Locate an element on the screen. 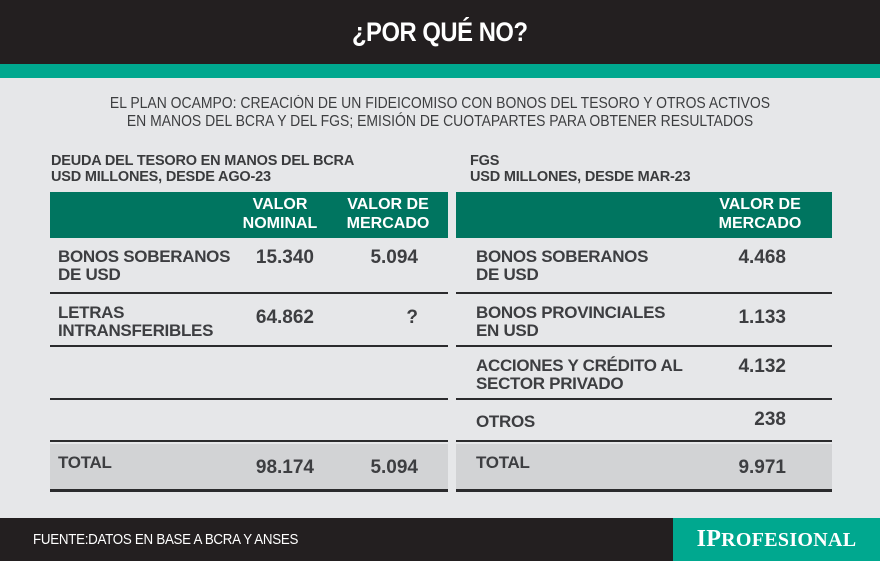 This screenshot has height=561, width=880. valor-mercado-cell: 238 is located at coordinates (770, 419).